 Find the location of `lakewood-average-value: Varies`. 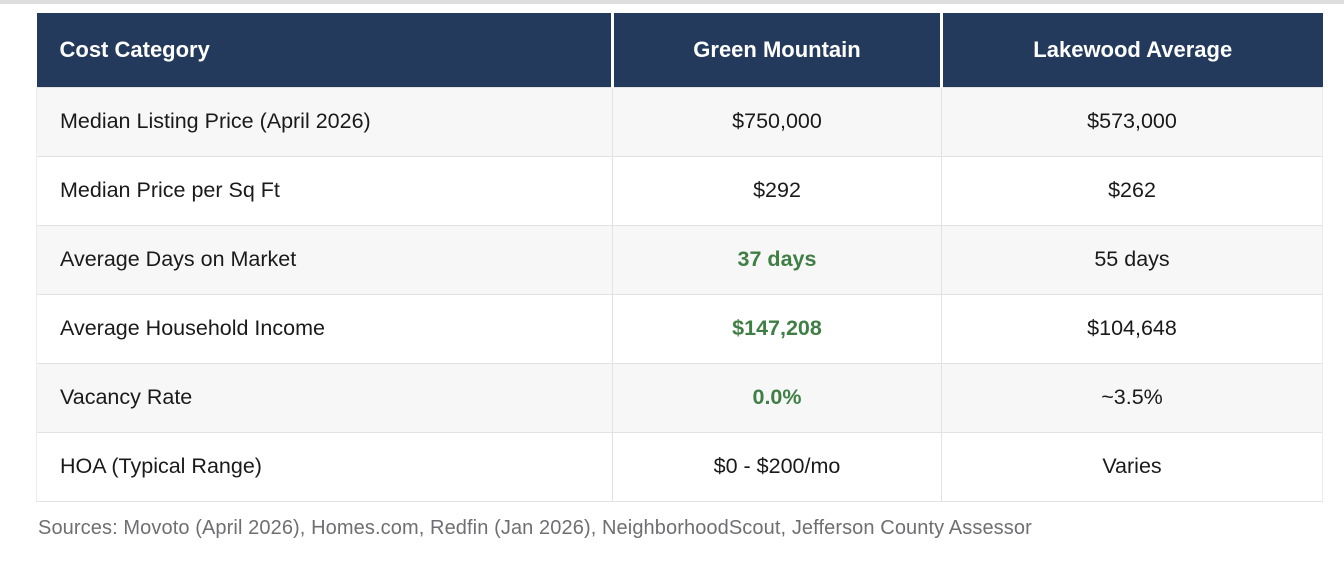

lakewood-average-value: Varies is located at coordinates (1132, 466).